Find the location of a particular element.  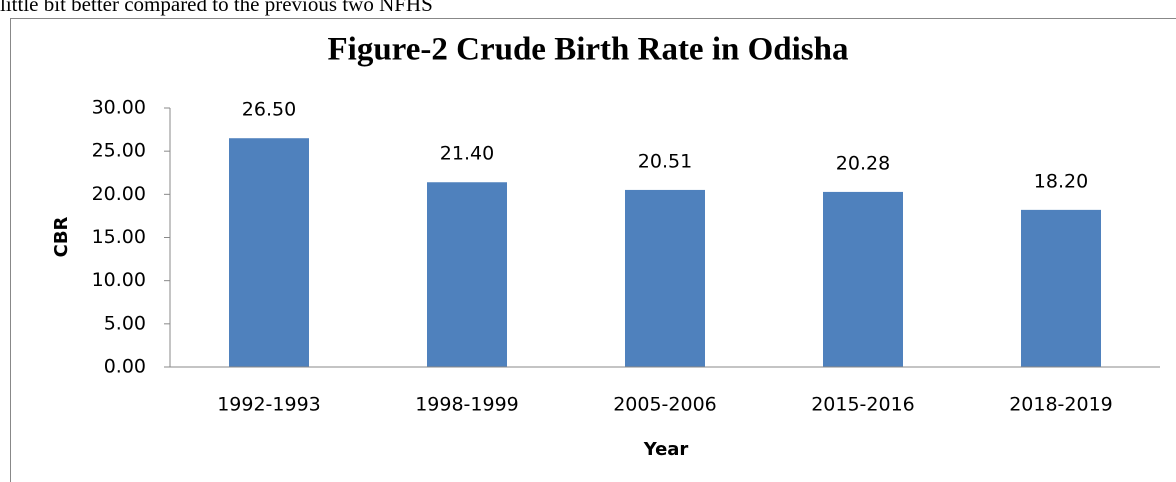

y-tick-label: 5.00 is located at coordinates (125, 323).